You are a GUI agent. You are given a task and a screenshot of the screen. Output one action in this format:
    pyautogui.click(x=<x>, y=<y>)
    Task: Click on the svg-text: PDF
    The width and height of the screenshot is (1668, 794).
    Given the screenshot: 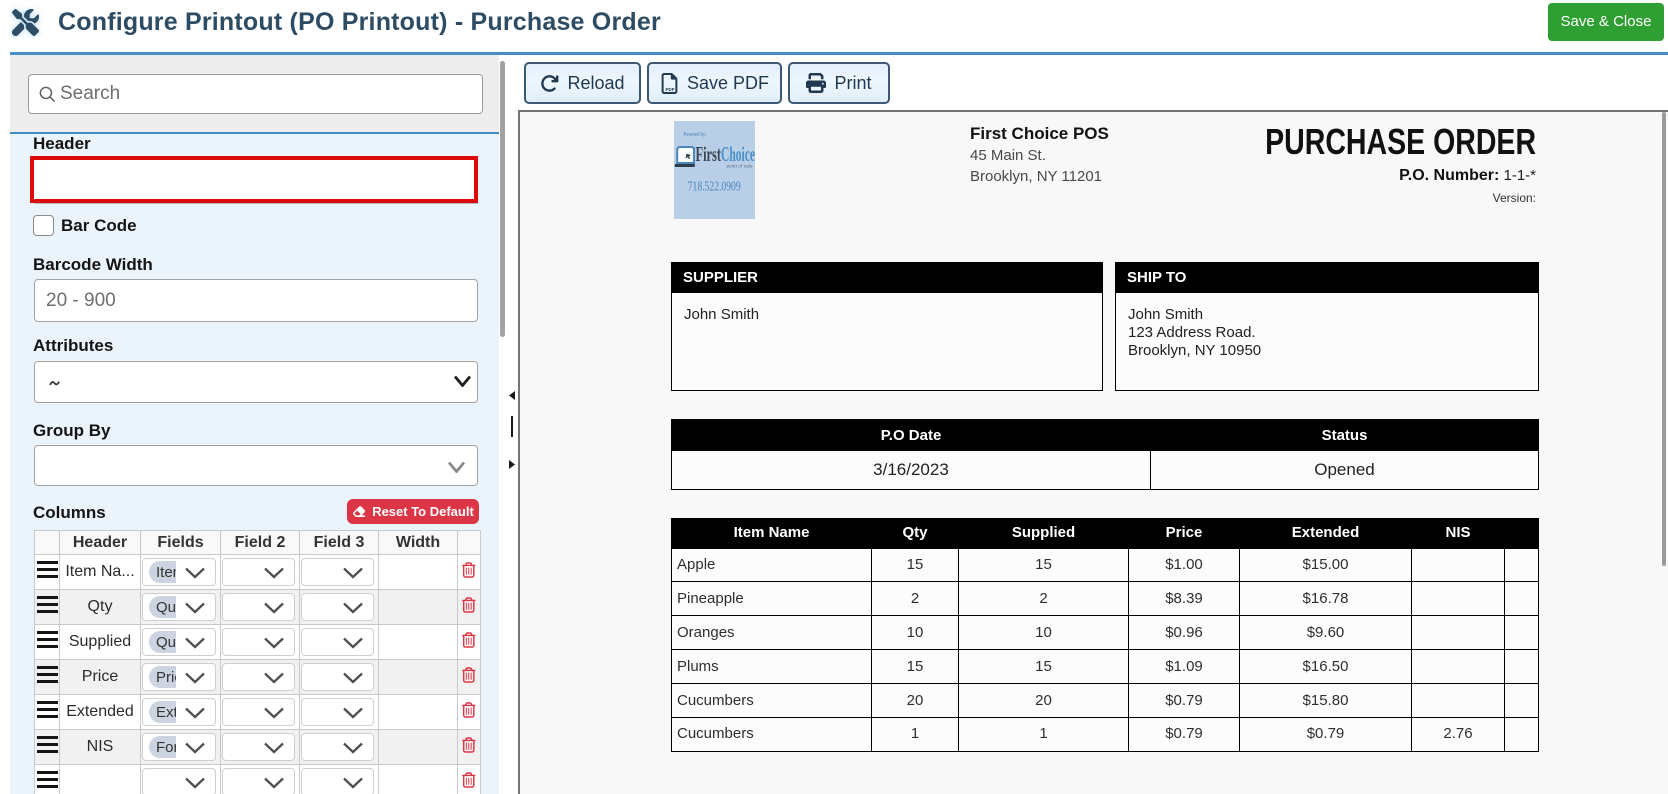 What is the action you would take?
    pyautogui.click(x=670, y=89)
    